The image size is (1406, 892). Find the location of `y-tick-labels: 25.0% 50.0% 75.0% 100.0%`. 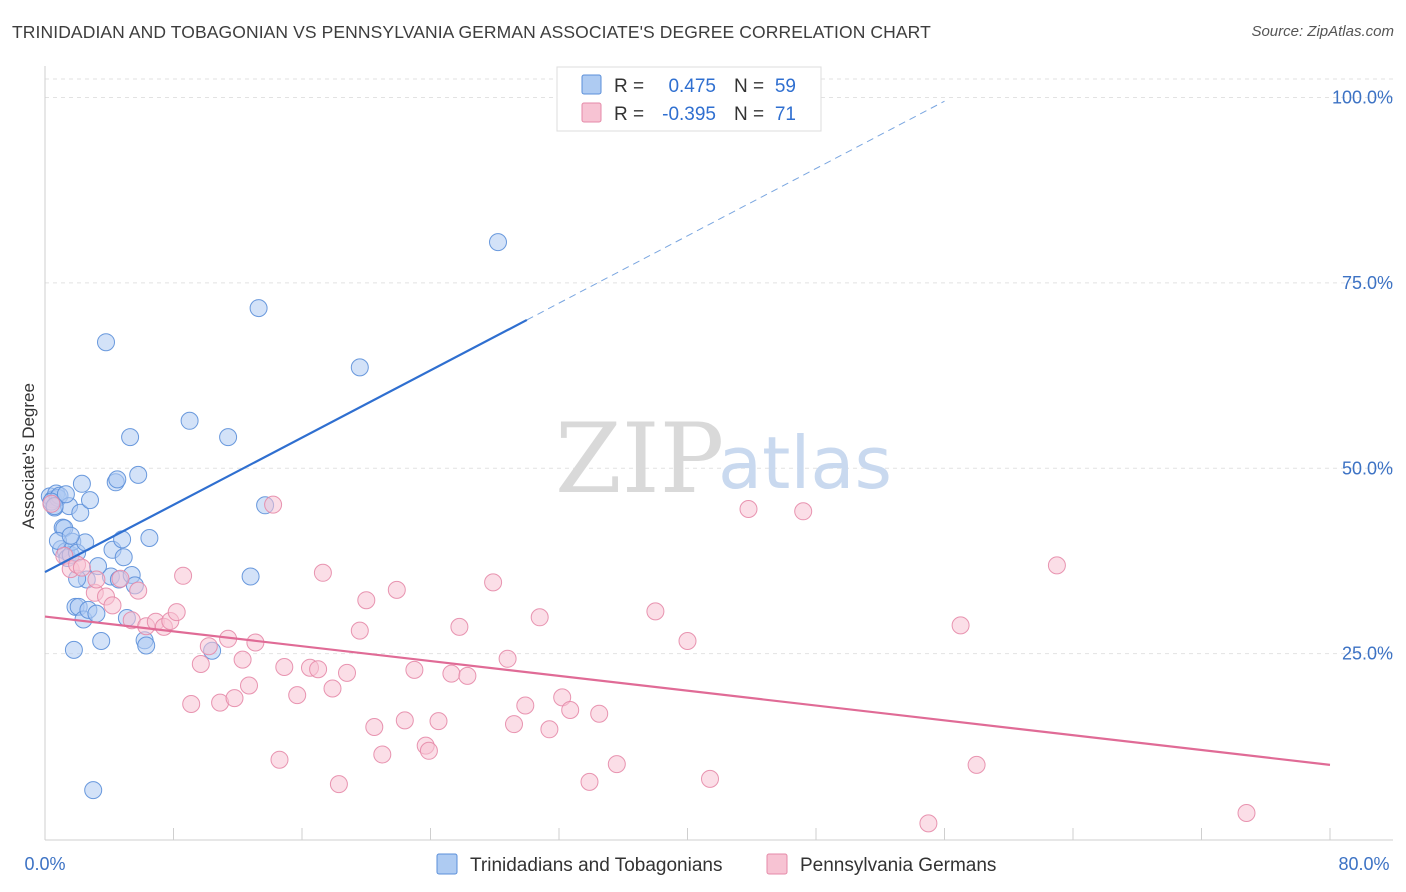

y-tick-labels: 25.0% 50.0% 75.0% 100.0% is located at coordinates (1362, 376).